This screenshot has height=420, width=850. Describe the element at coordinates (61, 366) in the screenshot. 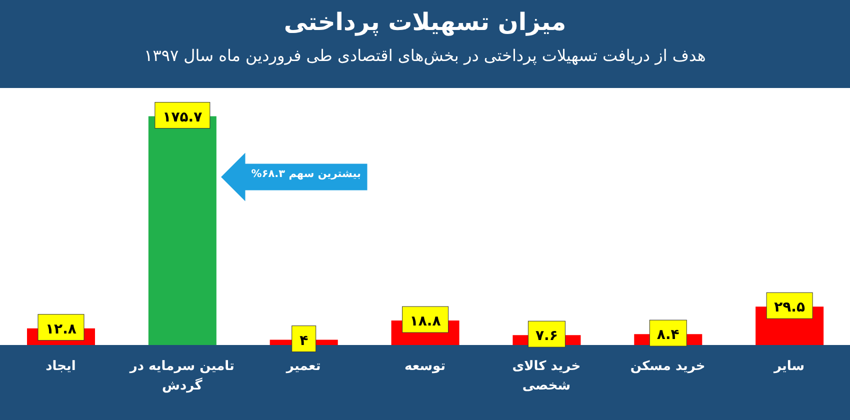

I see `x-tick-label: ایجاد` at that location.